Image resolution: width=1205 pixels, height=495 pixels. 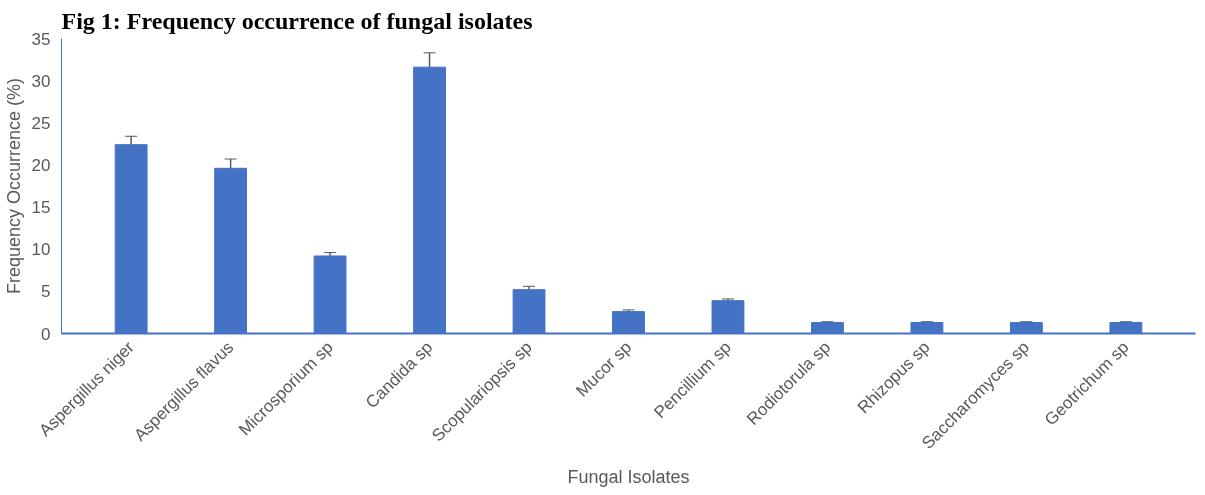 What do you see at coordinates (41, 208) in the screenshot?
I see `y-tick-label: 15` at bounding box center [41, 208].